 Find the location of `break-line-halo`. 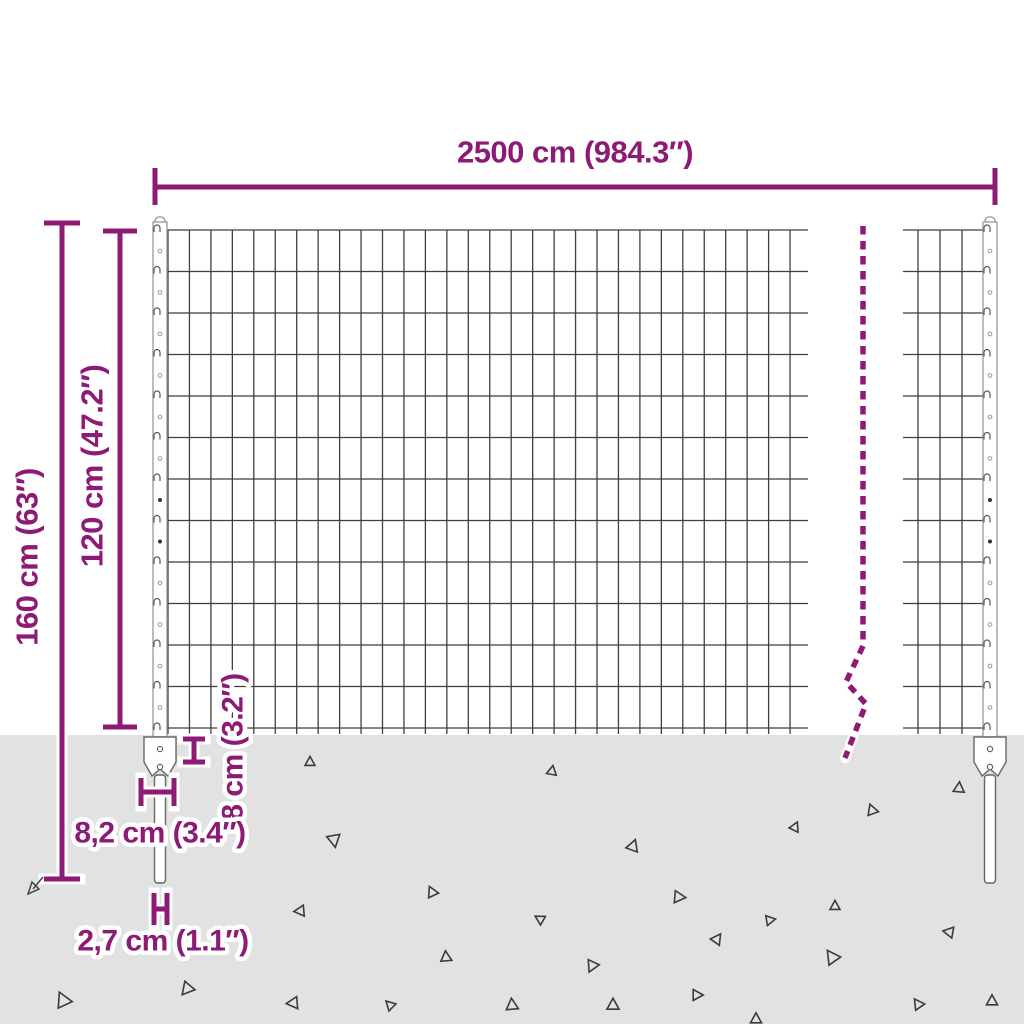

break-line-halo is located at coordinates (856, 492).